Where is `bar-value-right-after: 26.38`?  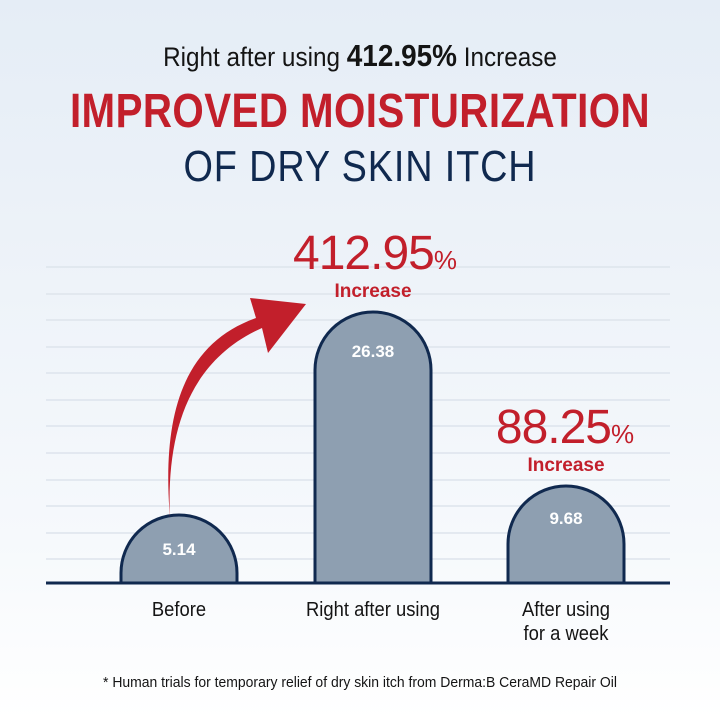 bar-value-right-after: 26.38 is located at coordinates (373, 351).